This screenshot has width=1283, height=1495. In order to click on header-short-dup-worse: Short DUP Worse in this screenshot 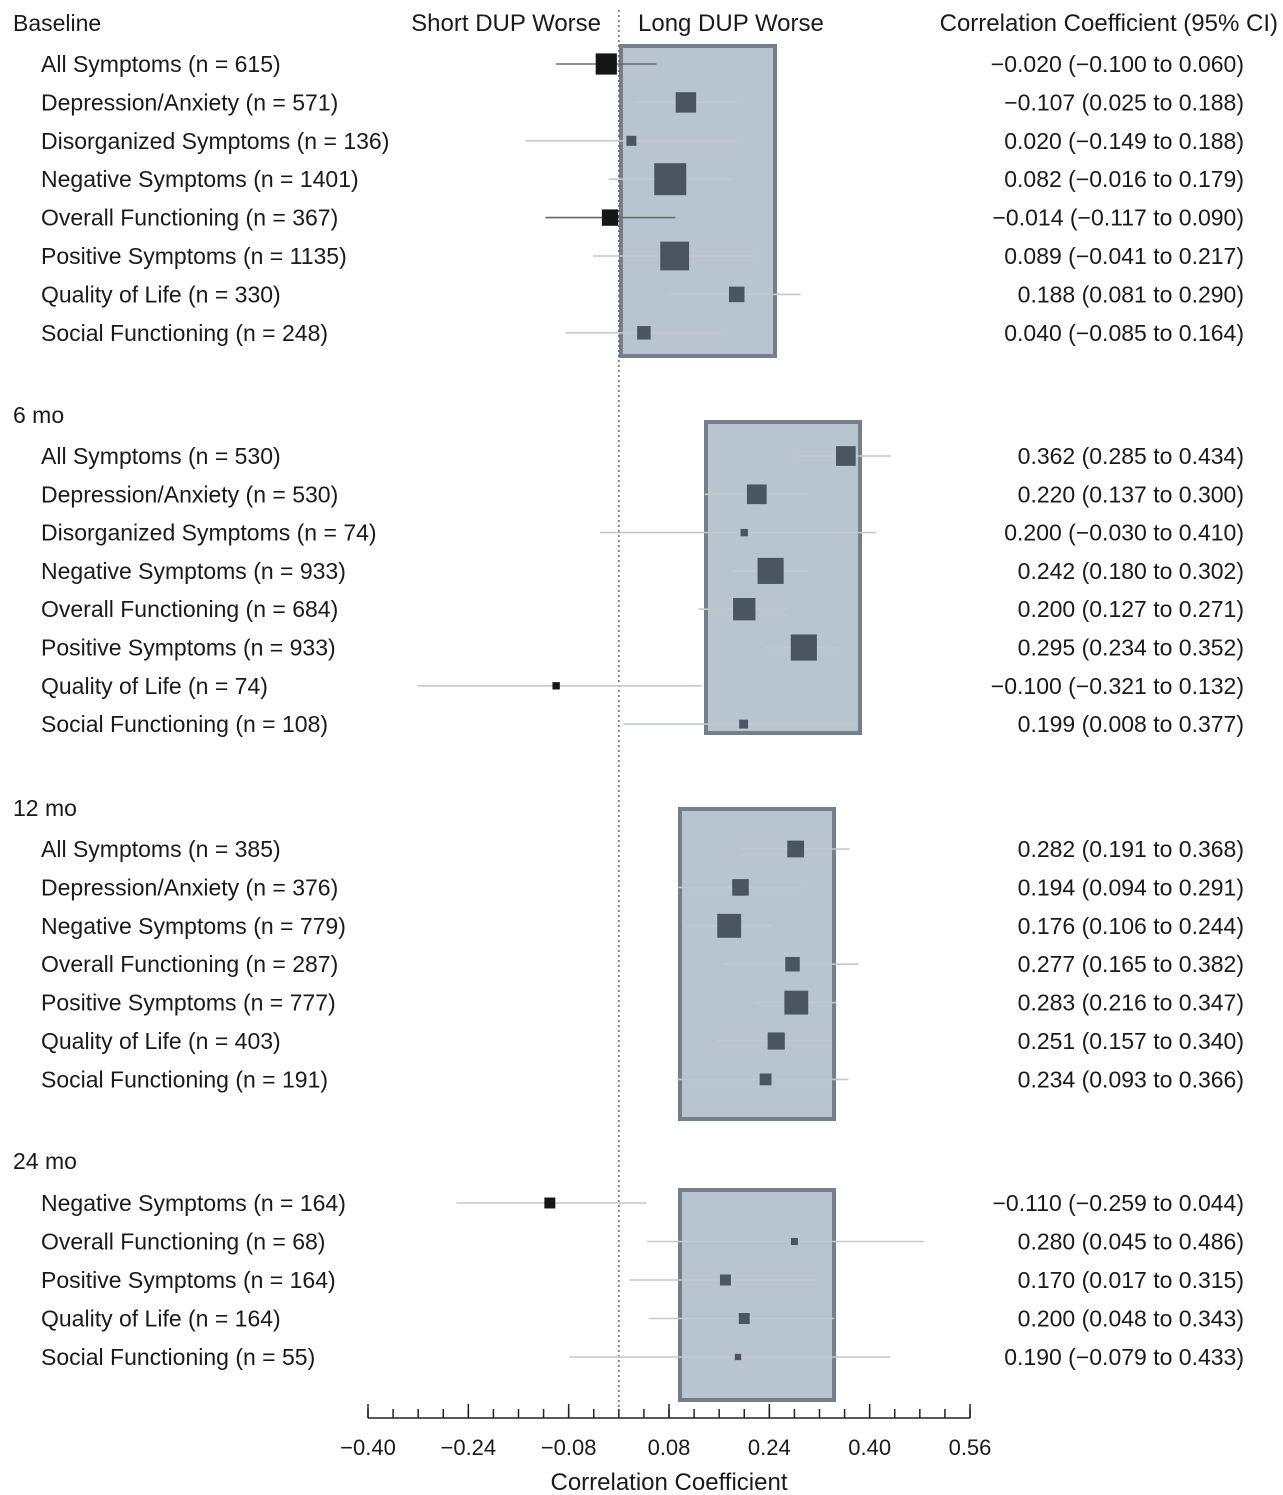, I will do `click(506, 23)`.